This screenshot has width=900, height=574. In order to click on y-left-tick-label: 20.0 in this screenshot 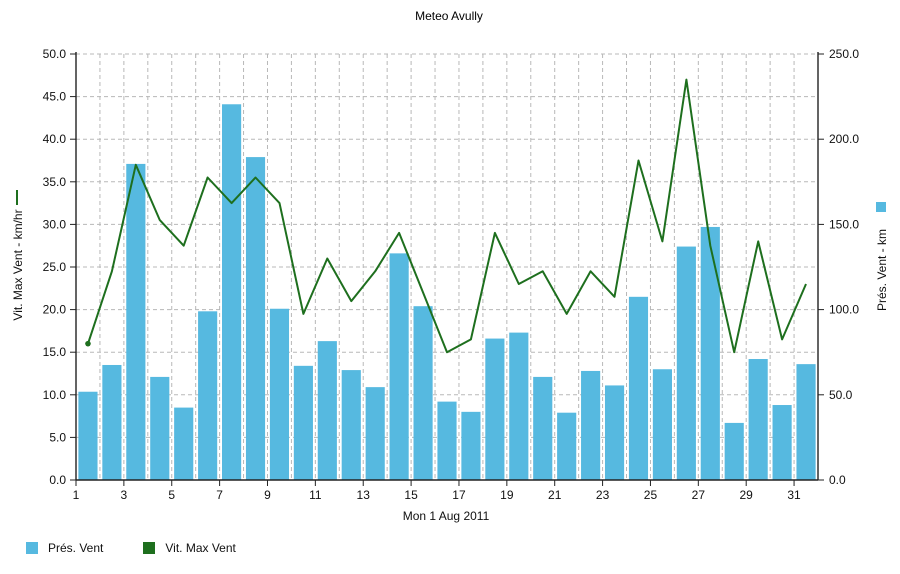, I will do `click(55, 310)`.